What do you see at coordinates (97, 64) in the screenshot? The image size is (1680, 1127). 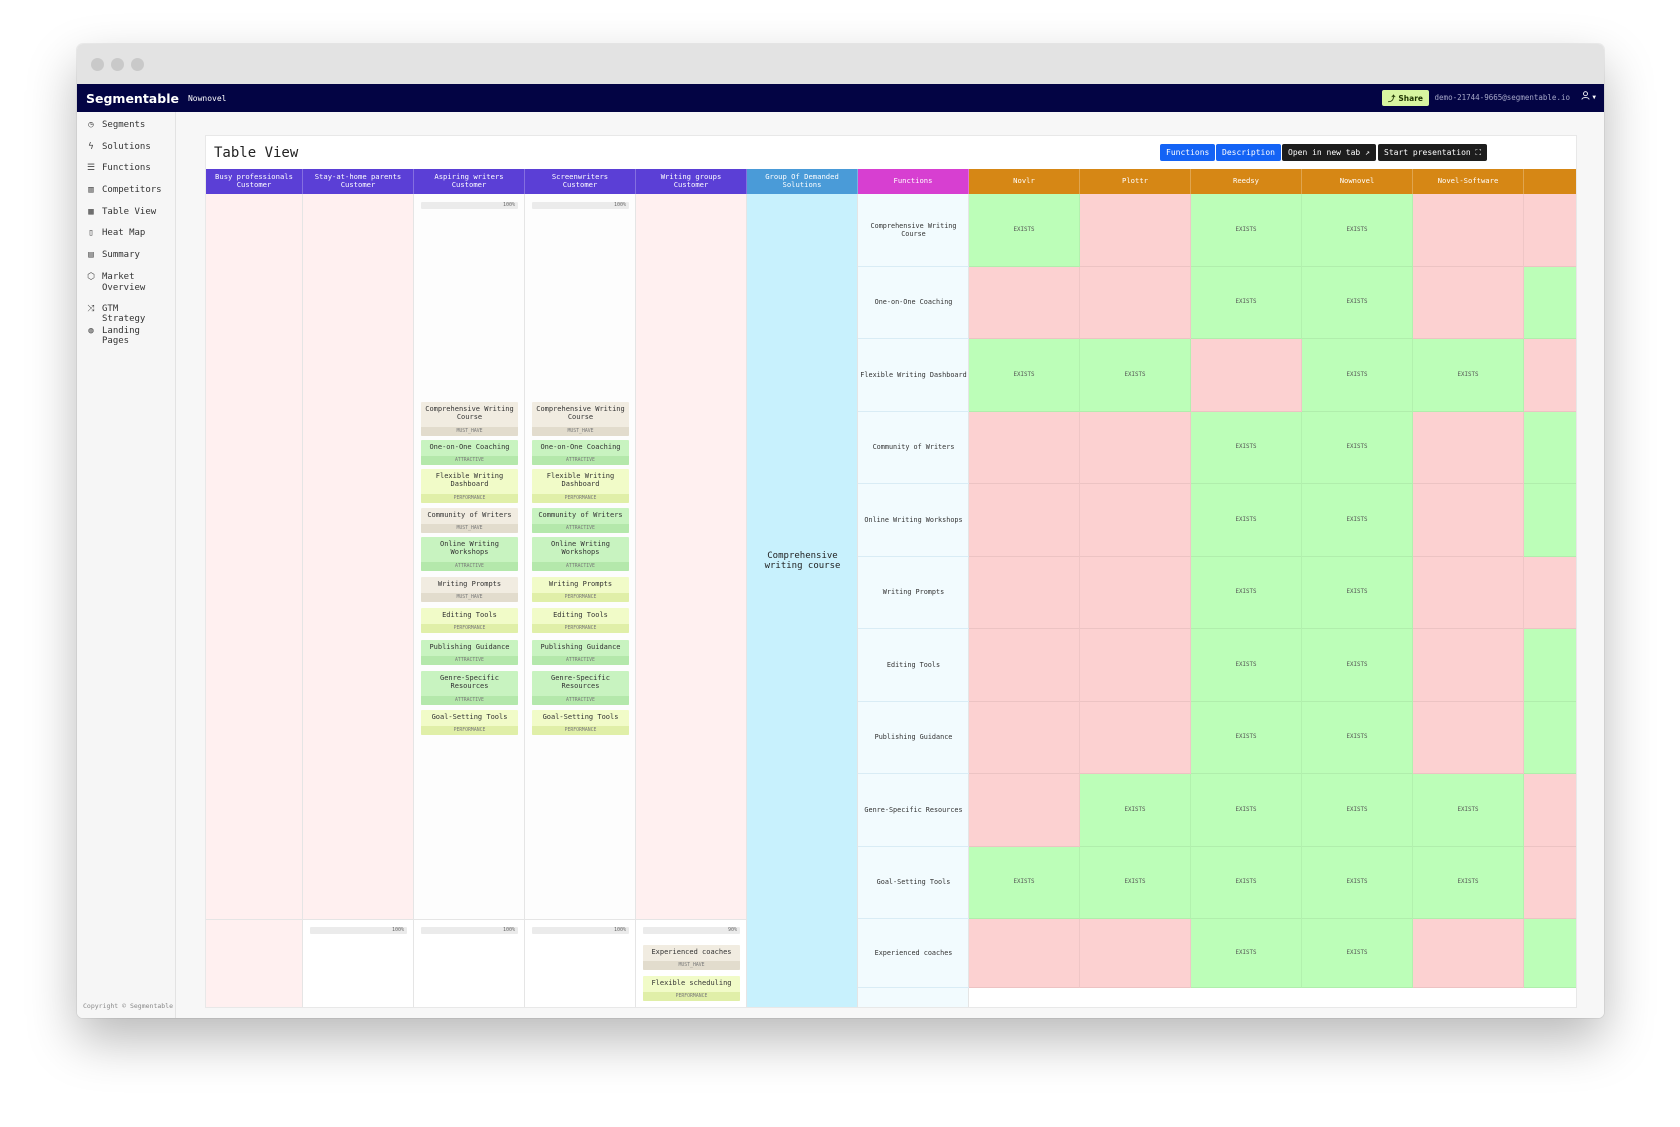 I see `window-close-dot` at bounding box center [97, 64].